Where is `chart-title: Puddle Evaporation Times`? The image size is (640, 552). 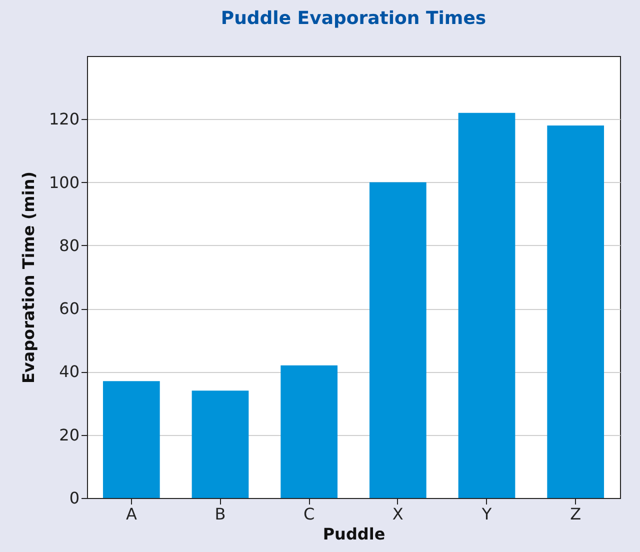
chart-title: Puddle Evaporation Times is located at coordinates (353, 18).